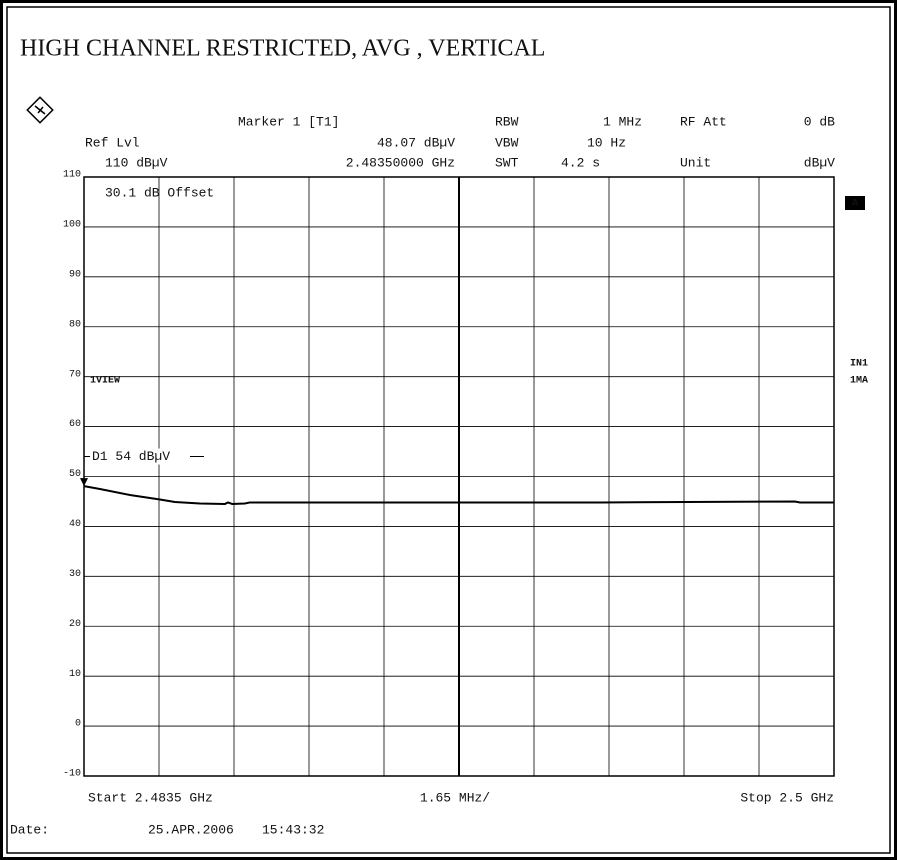 The image size is (897, 860). Describe the element at coordinates (507, 121) in the screenshot. I see `annotation: RBW` at that location.